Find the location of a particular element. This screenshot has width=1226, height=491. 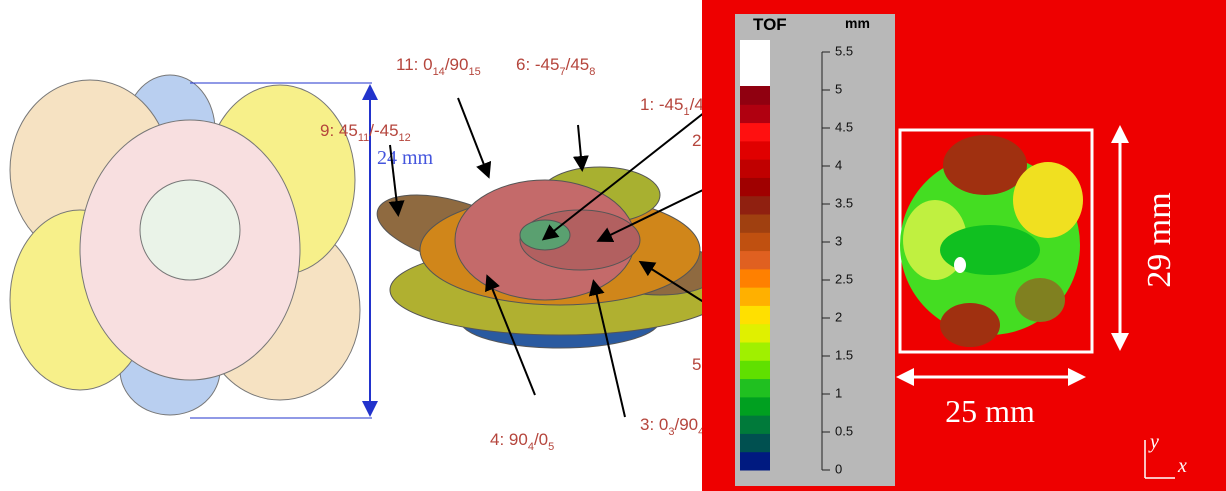

label-text: 3: 0 is located at coordinates (654, 424).